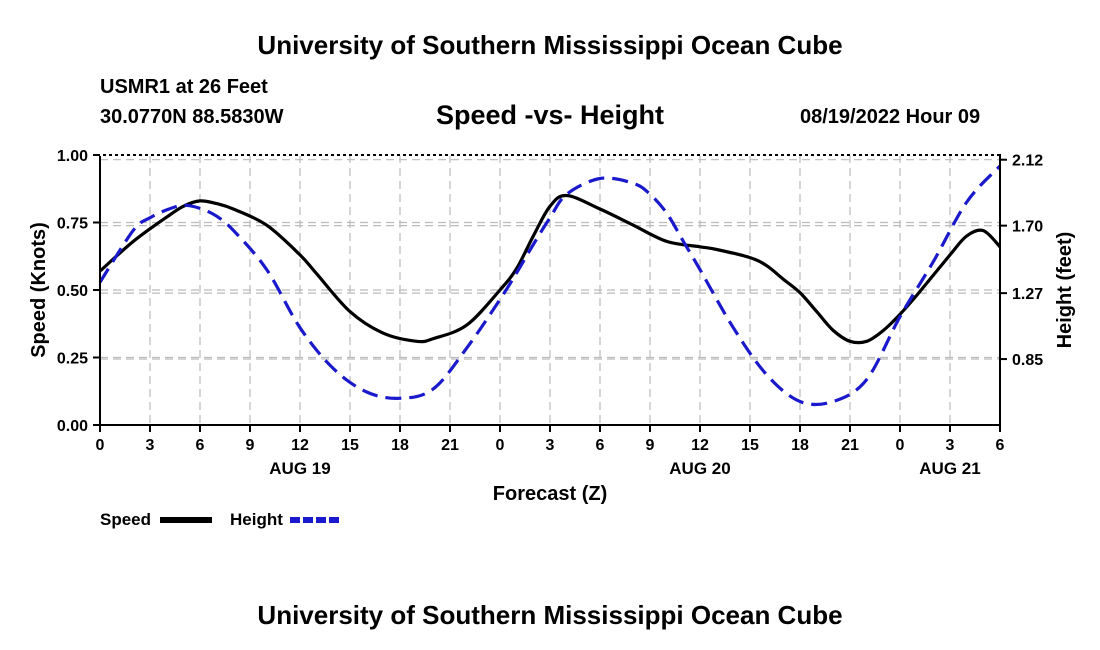 This screenshot has height=650, width=1100. Describe the element at coordinates (550, 115) in the screenshot. I see `chart-title: Speed -vs- Height` at that location.